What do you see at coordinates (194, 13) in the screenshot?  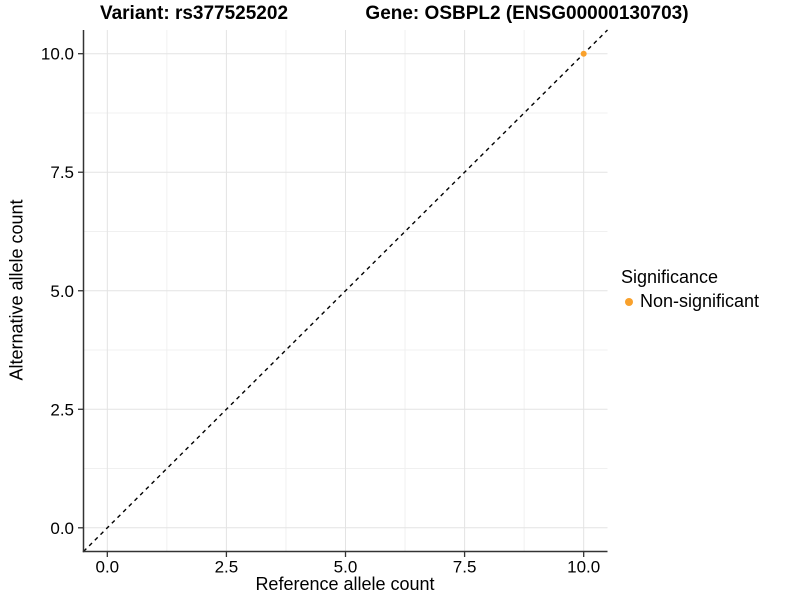 I see `plot-title-variant: Variant: rs377525202` at bounding box center [194, 13].